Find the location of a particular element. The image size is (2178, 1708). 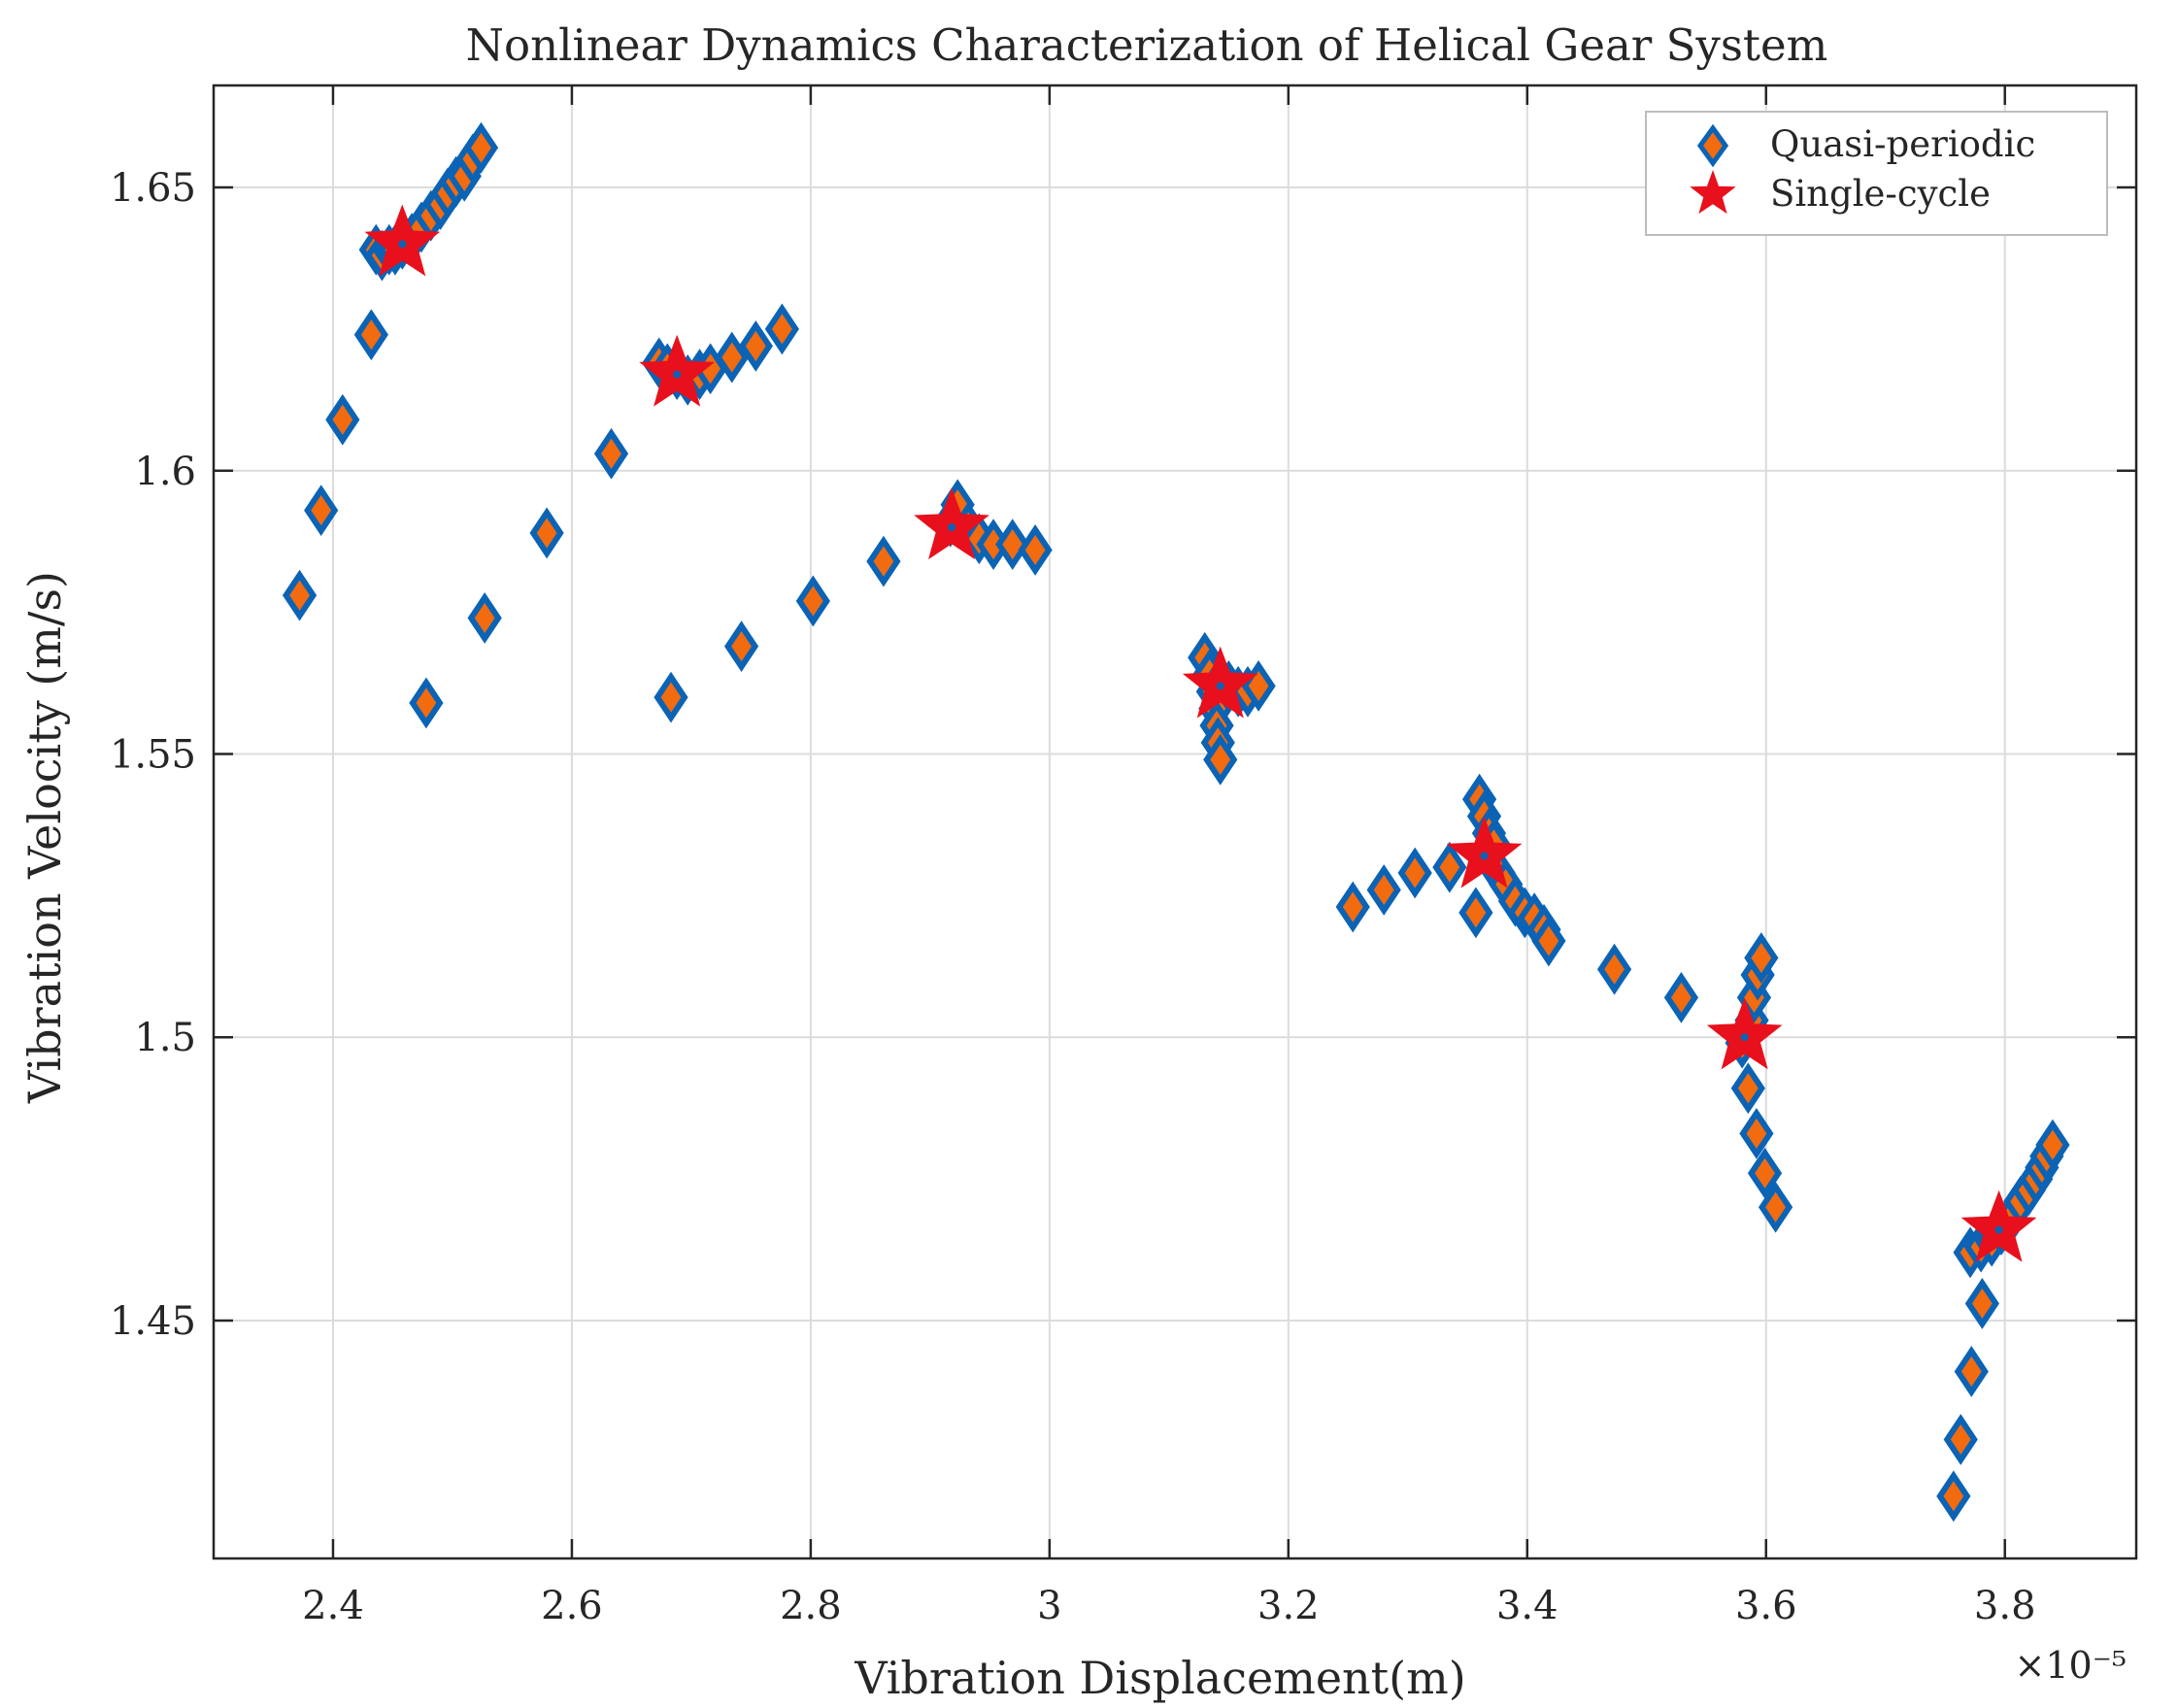

legend-label-single-cycle: Single-cycle is located at coordinates (1880, 194).